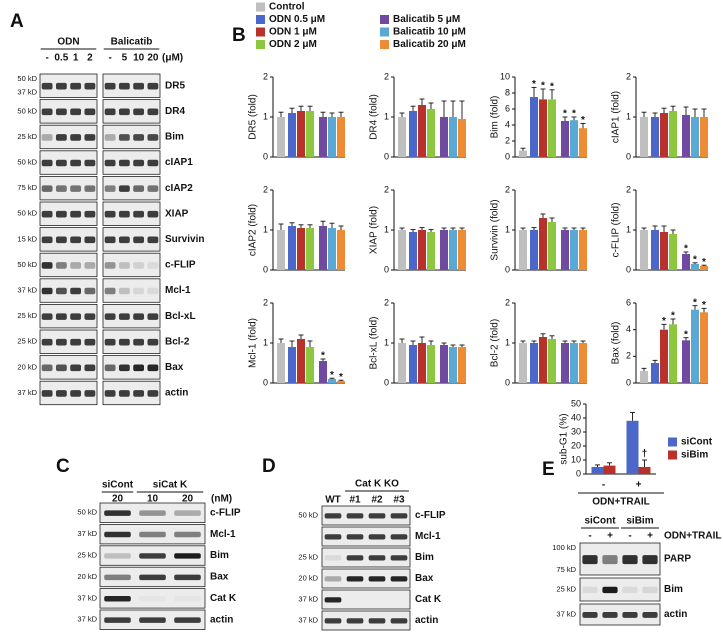 The image size is (723, 634). What do you see at coordinates (576, 445) in the screenshot?
I see `y-tick-label: 20` at bounding box center [576, 445].